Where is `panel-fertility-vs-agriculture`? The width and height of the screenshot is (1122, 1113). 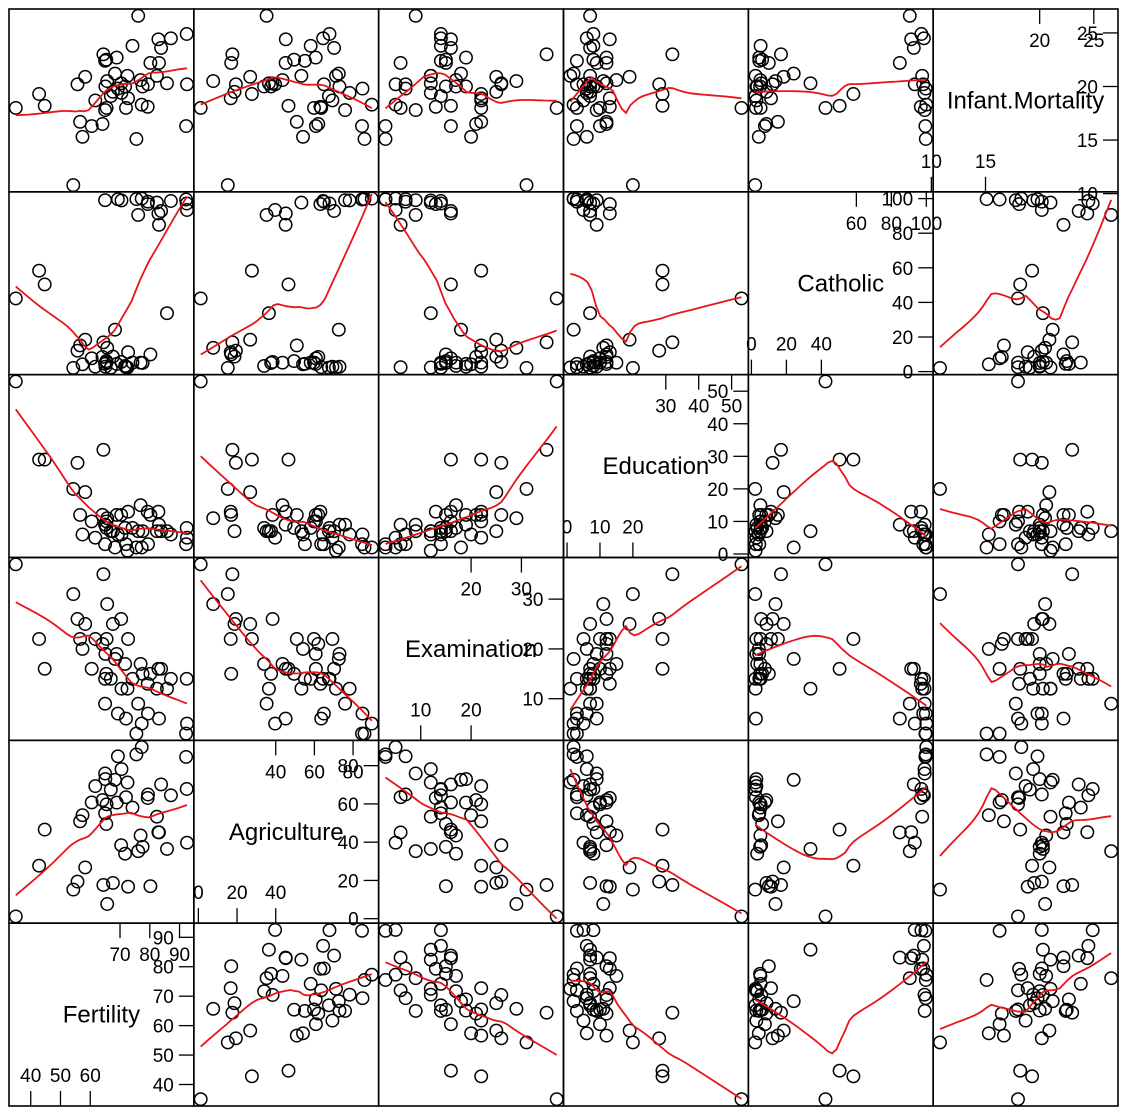
panel-fertility-vs-agriculture is located at coordinates (286, 1014).